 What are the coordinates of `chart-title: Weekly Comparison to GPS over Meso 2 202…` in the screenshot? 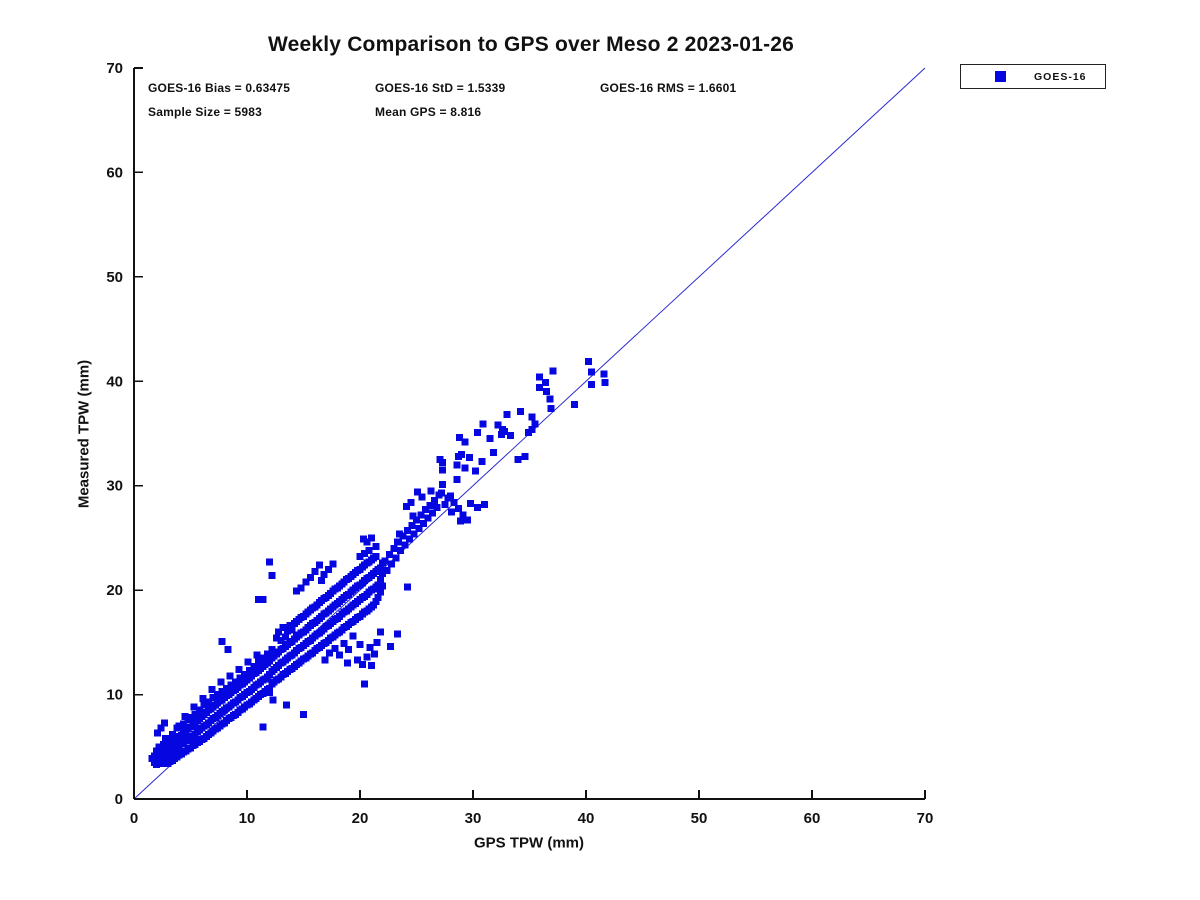 It's located at (531, 44).